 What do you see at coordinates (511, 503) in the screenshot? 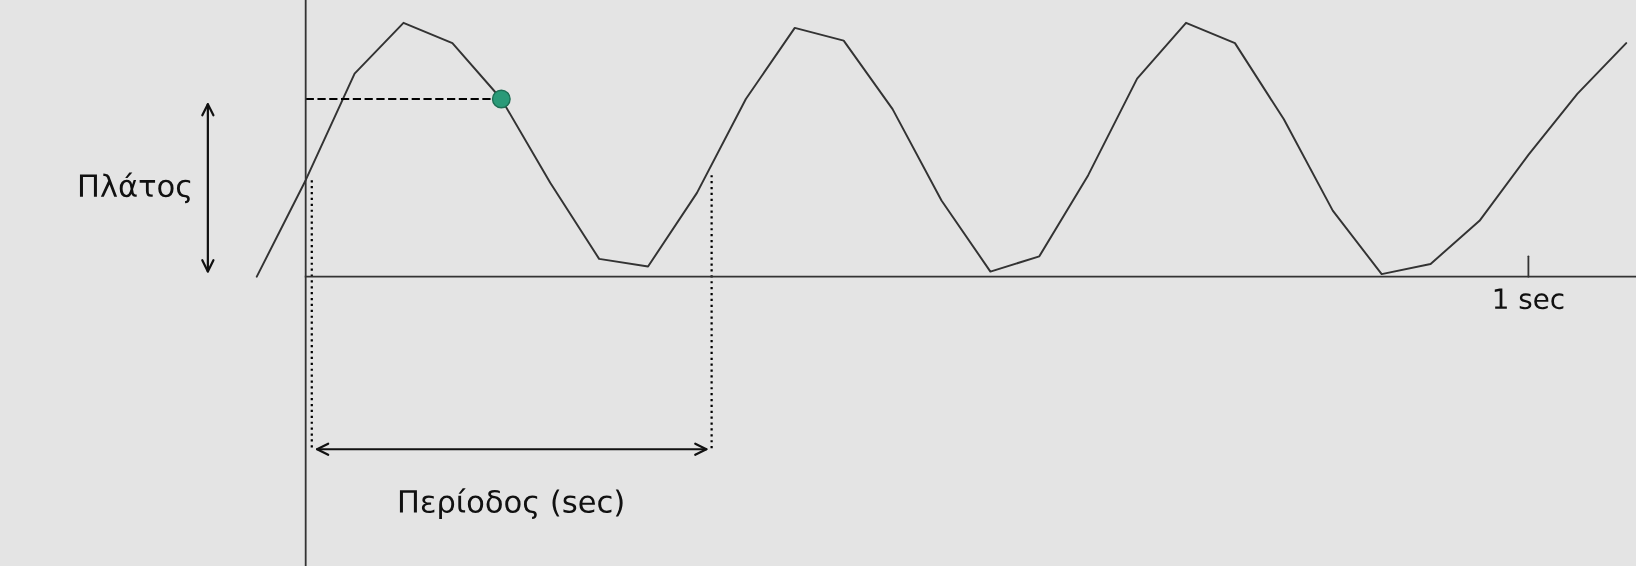
I see `text: Περίοδος (sec)` at bounding box center [511, 503].